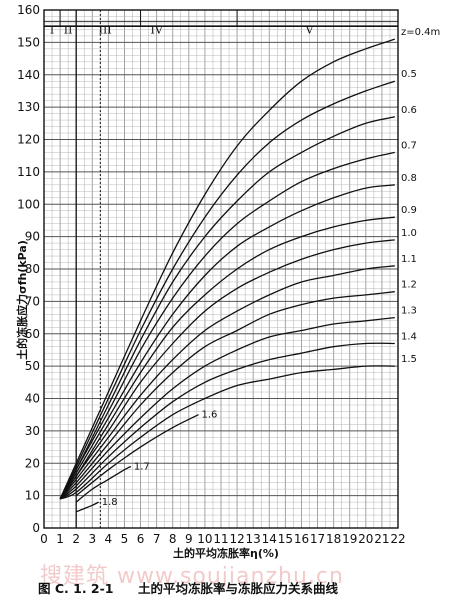  I want to click on y-tick-label: 0, so click(36, 528).